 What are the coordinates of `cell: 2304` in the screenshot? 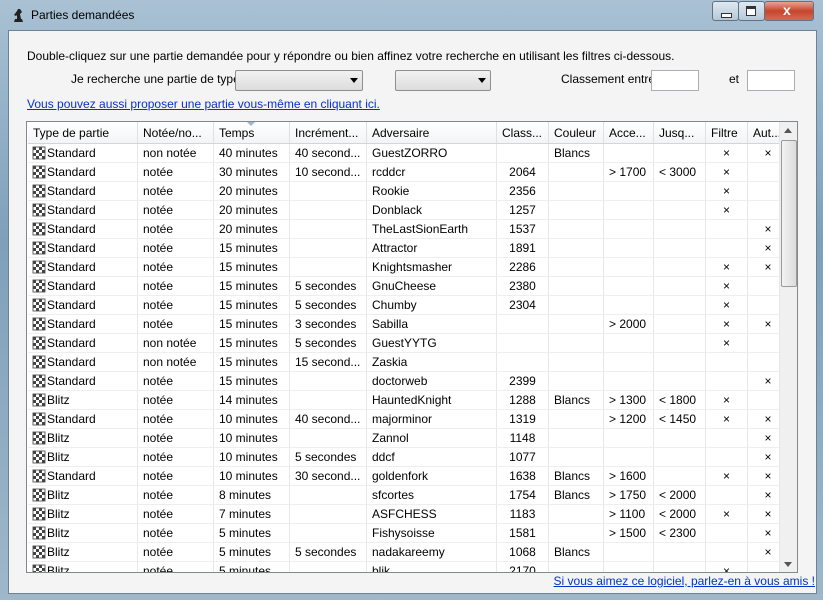 It's located at (522, 305).